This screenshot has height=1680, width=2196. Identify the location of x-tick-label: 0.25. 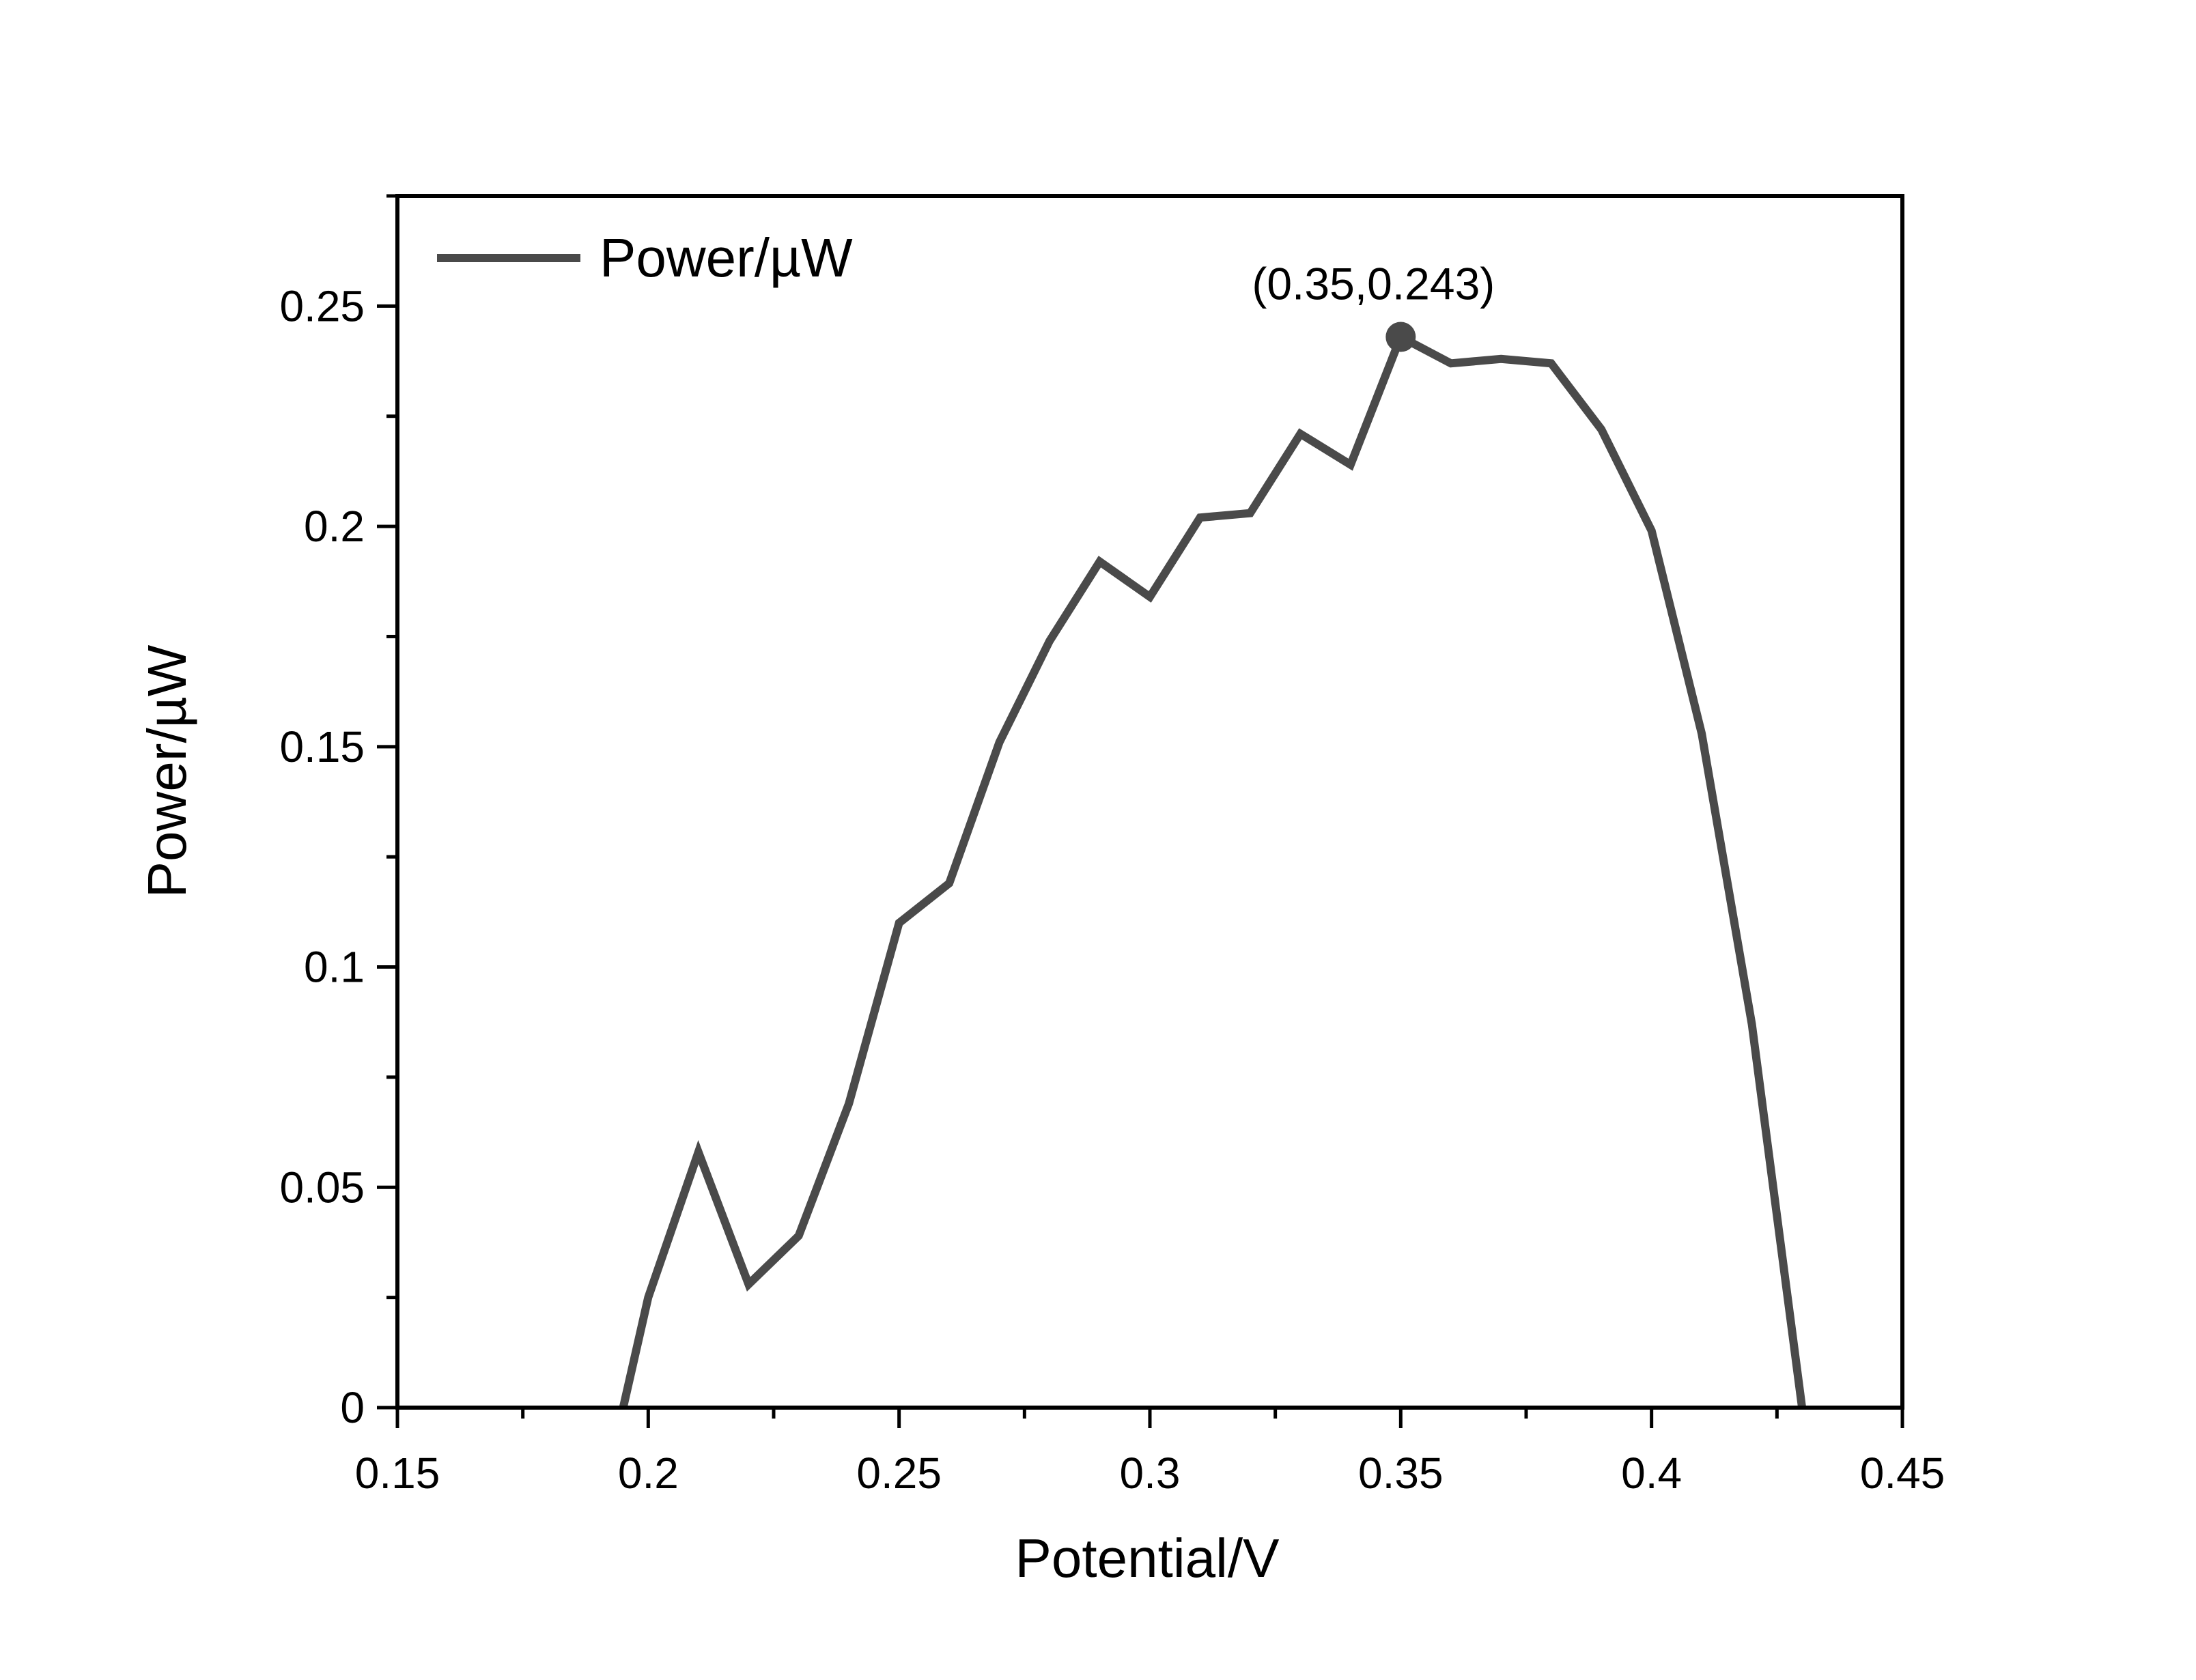
(899, 1473).